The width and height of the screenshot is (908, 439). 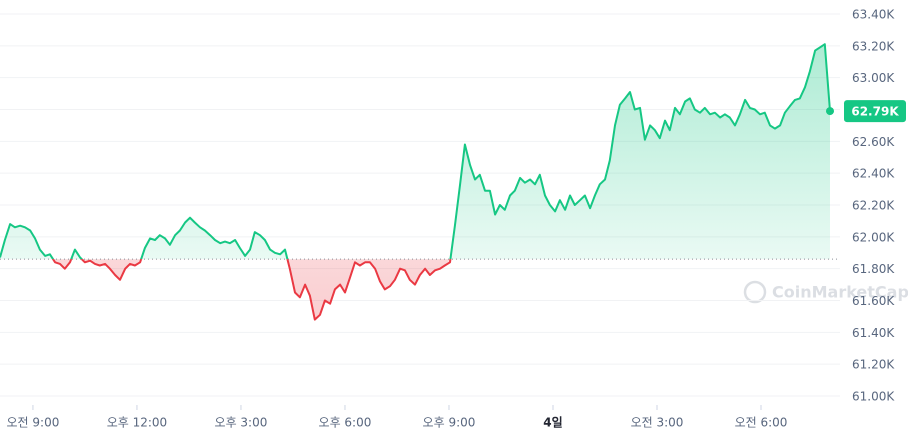 I want to click on x-tick-label: 4일, so click(x=552, y=423).